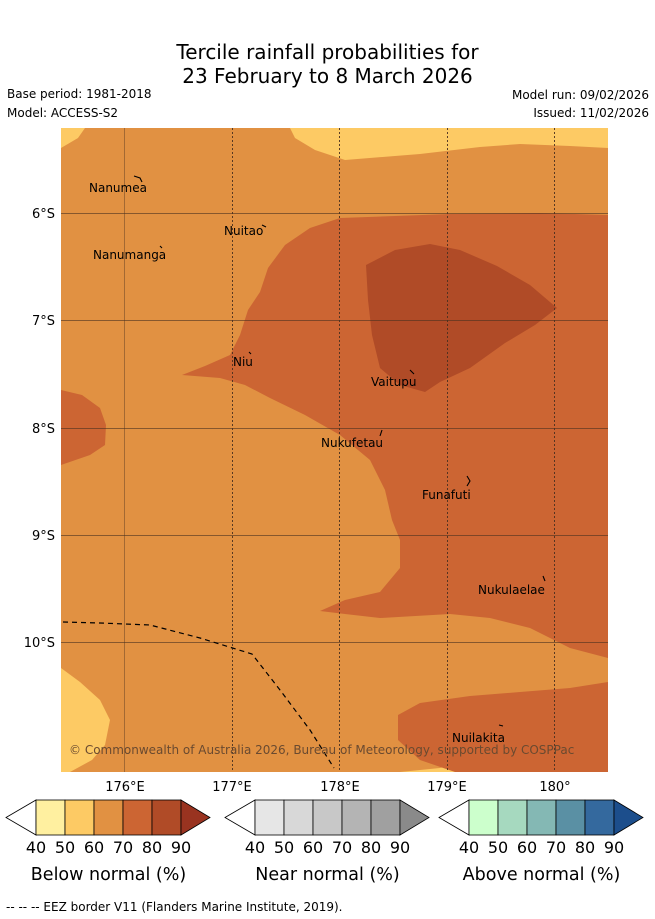  Describe the element at coordinates (73, 138) in the screenshot. I see `region-50-60-northwest` at that location.